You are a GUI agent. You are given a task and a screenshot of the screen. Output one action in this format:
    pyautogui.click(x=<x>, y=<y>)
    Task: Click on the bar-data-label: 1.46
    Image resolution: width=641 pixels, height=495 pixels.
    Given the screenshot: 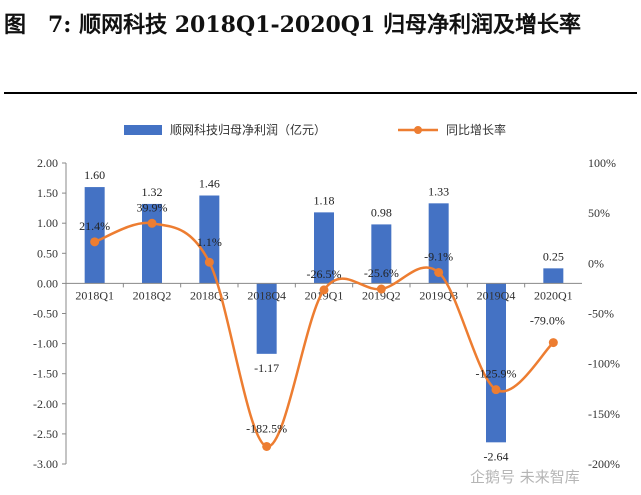 What is the action you would take?
    pyautogui.click(x=209, y=184)
    